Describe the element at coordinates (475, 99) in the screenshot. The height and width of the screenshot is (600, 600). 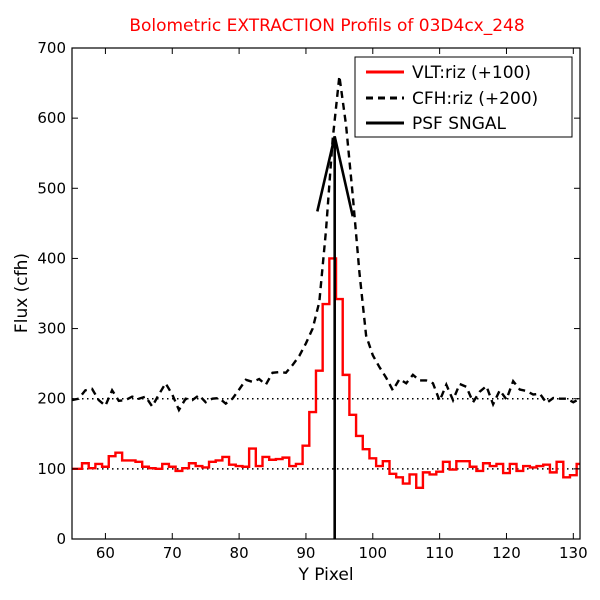
I see `legend-label-cfh: CFH:riz (+200)` at that location.